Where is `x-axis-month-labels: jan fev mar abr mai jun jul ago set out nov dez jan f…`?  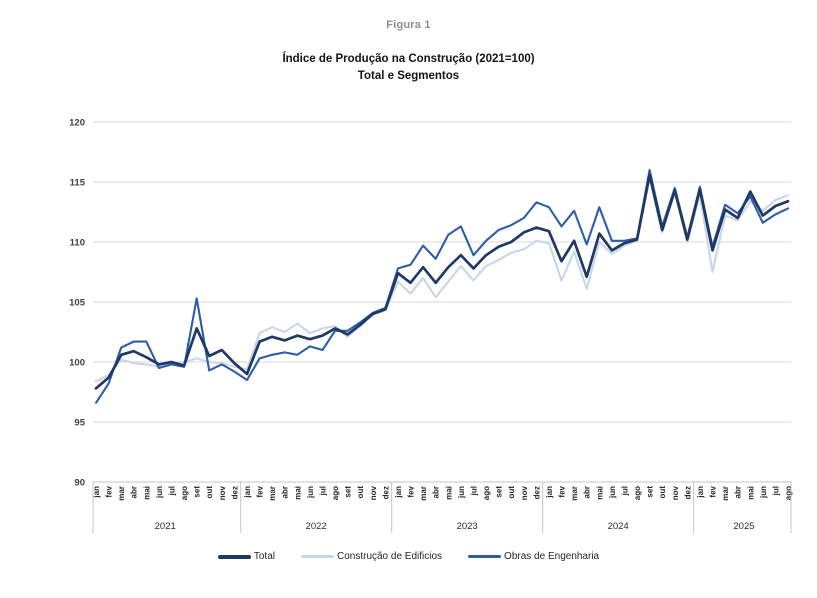
x-axis-month-labels: jan fev mar abr mai jun jul ago set out nov dez jan f… is located at coordinates (442, 492).